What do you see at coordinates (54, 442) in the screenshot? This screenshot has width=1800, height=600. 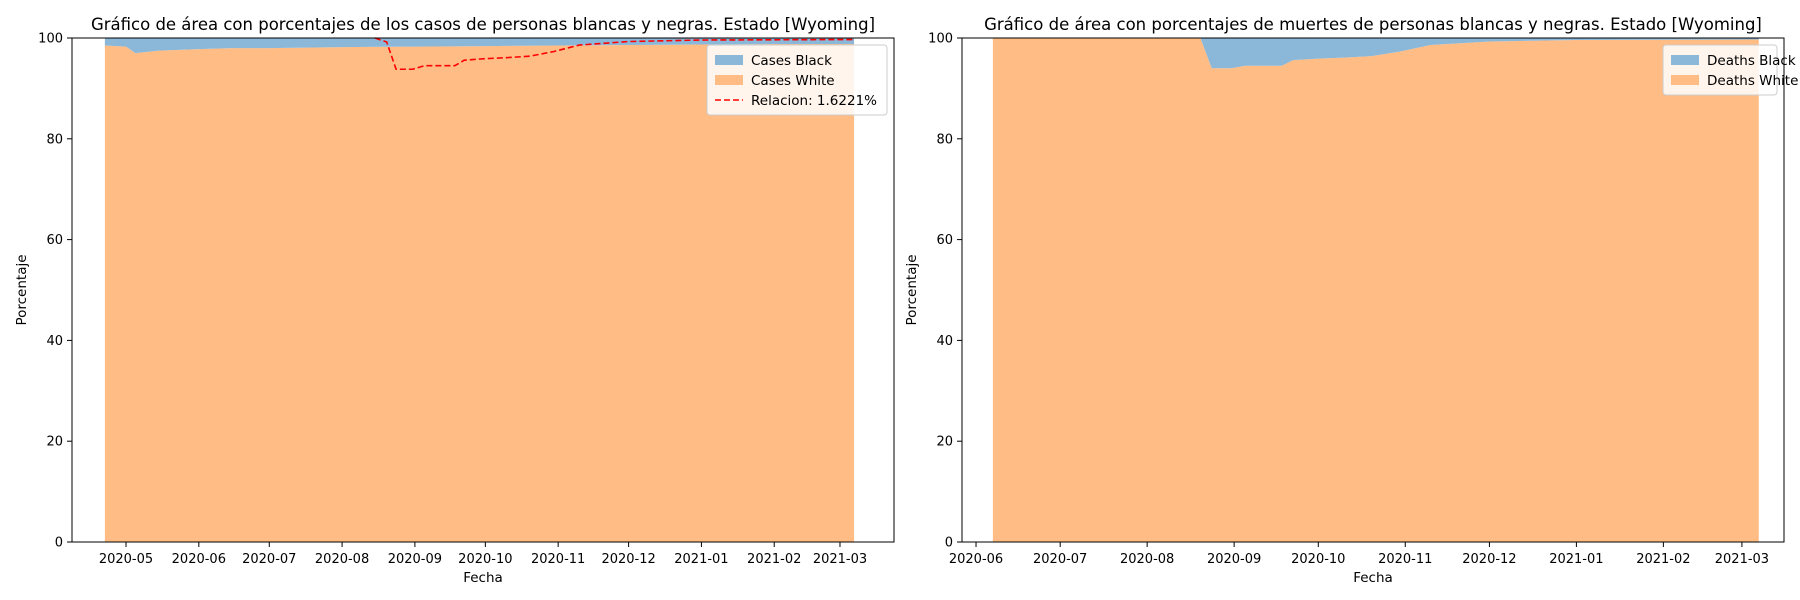 I see `chart1-y-tick-label: 20` at bounding box center [54, 442].